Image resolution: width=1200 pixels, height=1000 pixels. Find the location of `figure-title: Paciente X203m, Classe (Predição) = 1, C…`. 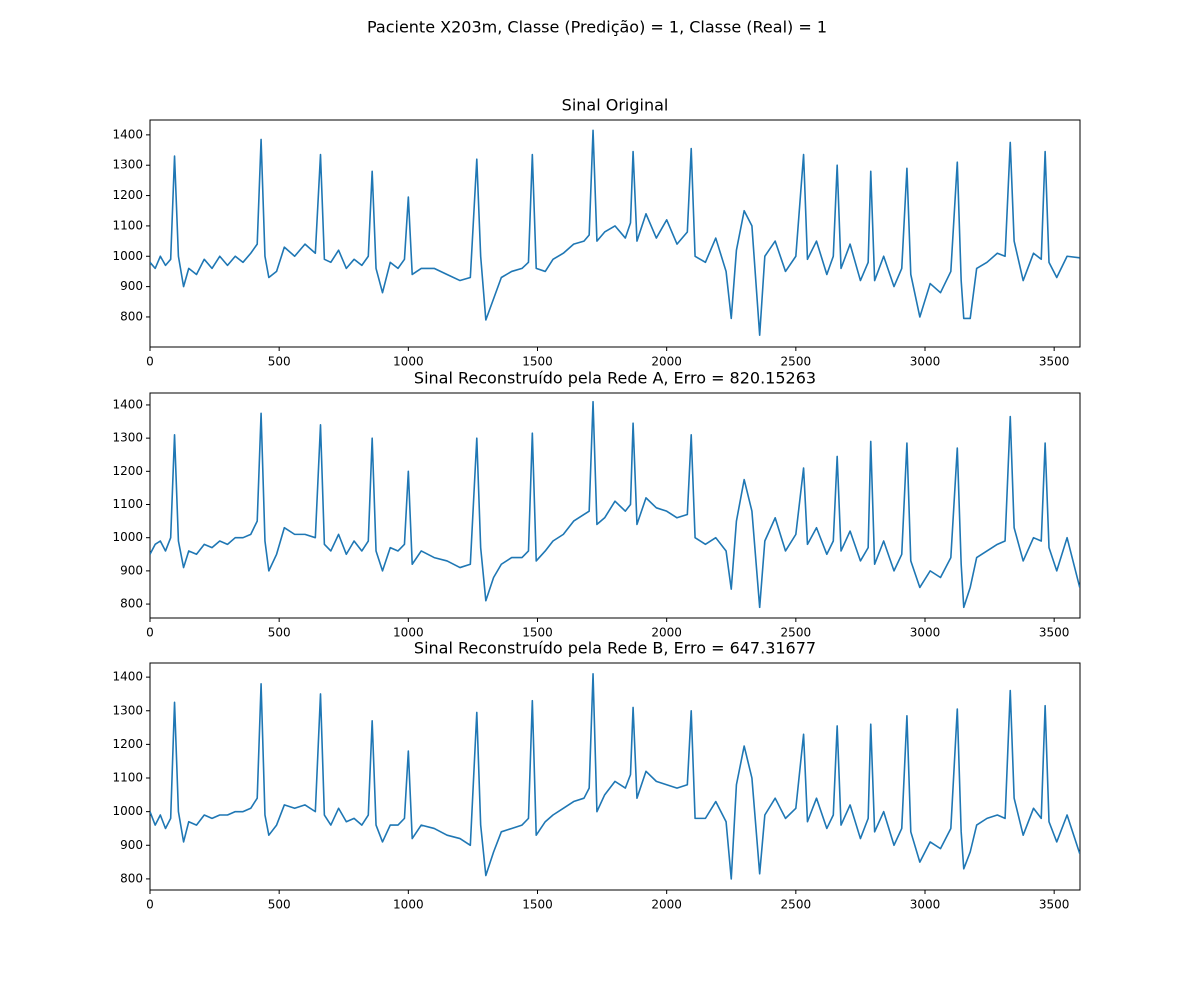

figure-title: Paciente X203m, Classe (Predição) = 1, C… is located at coordinates (597, 27).